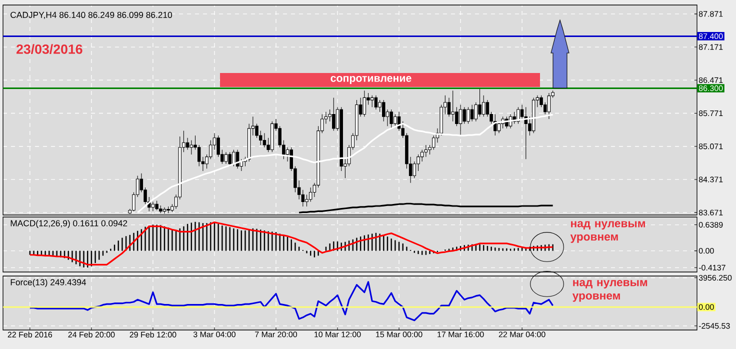 The width and height of the screenshot is (736, 349). Describe the element at coordinates (214, 335) in the screenshot. I see `x-tick-label: 3 Mar 04:00` at that location.